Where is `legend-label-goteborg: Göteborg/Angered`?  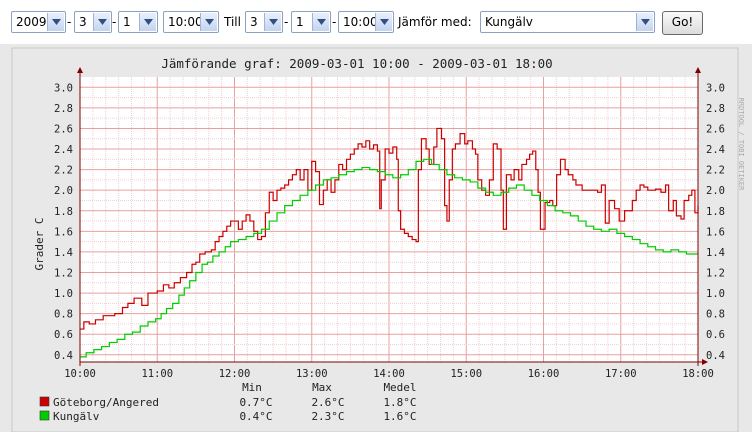 legend-label-goteborg: Göteborg/Angered is located at coordinates (106, 402).